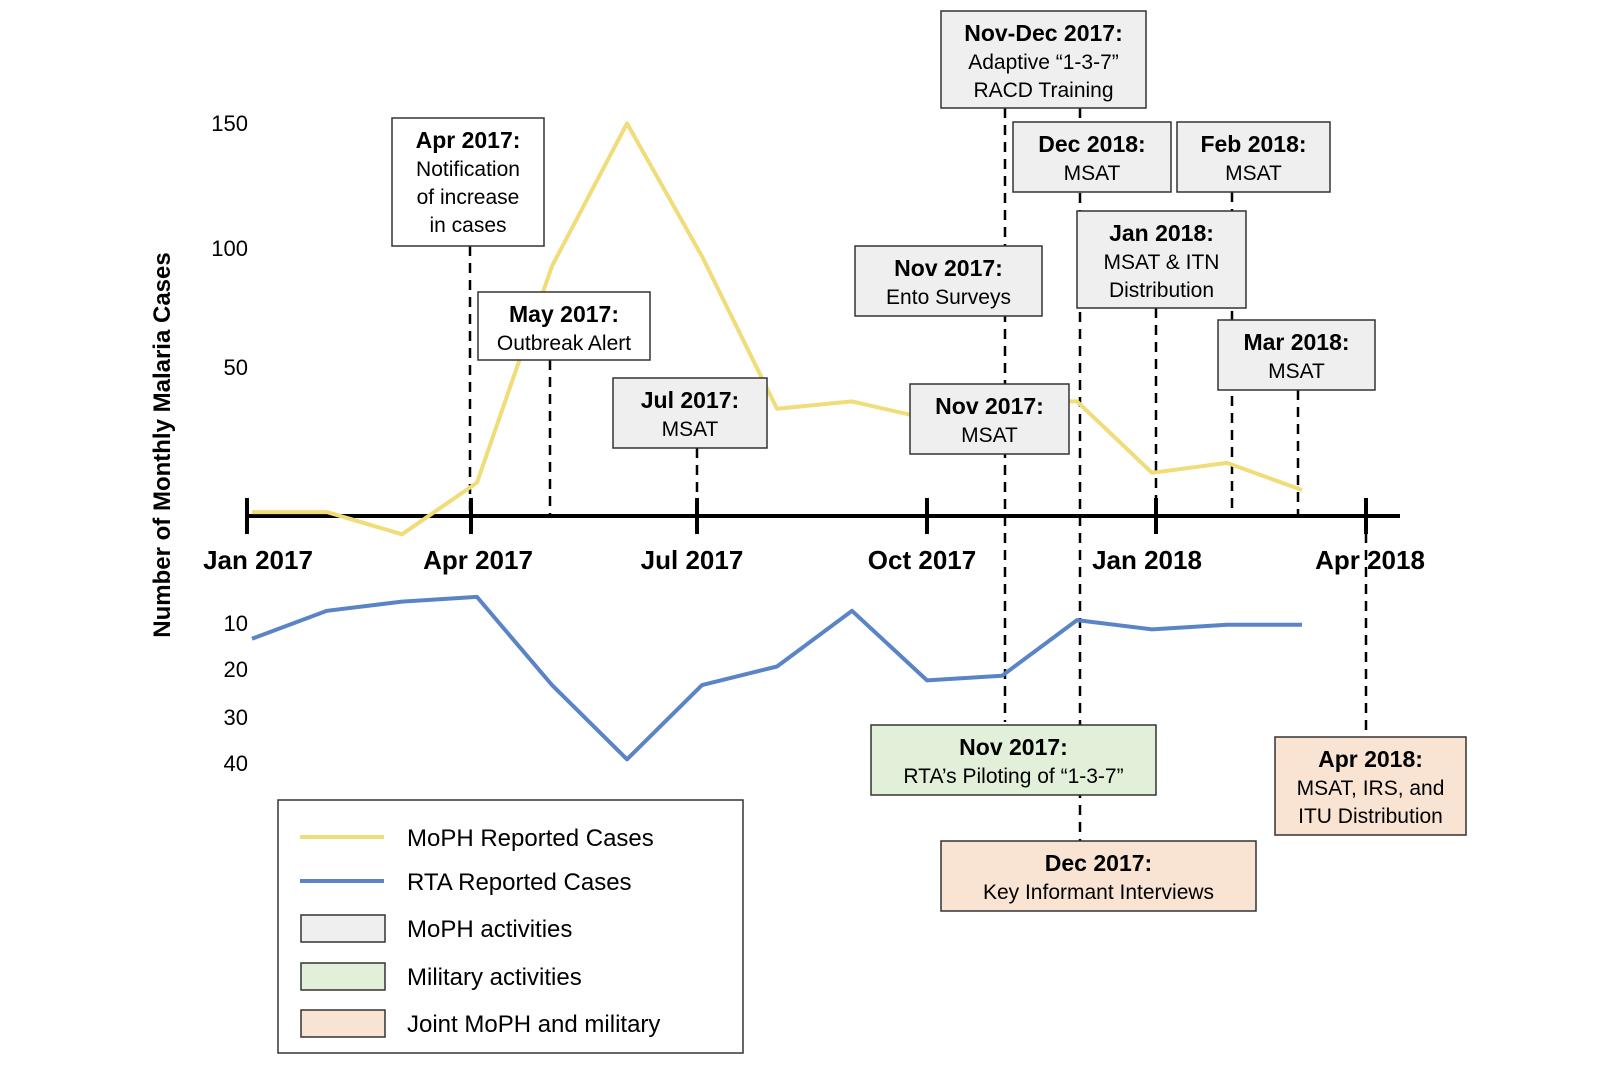  What do you see at coordinates (468, 140) in the screenshot?
I see `annotation-title: Apr 2017:` at bounding box center [468, 140].